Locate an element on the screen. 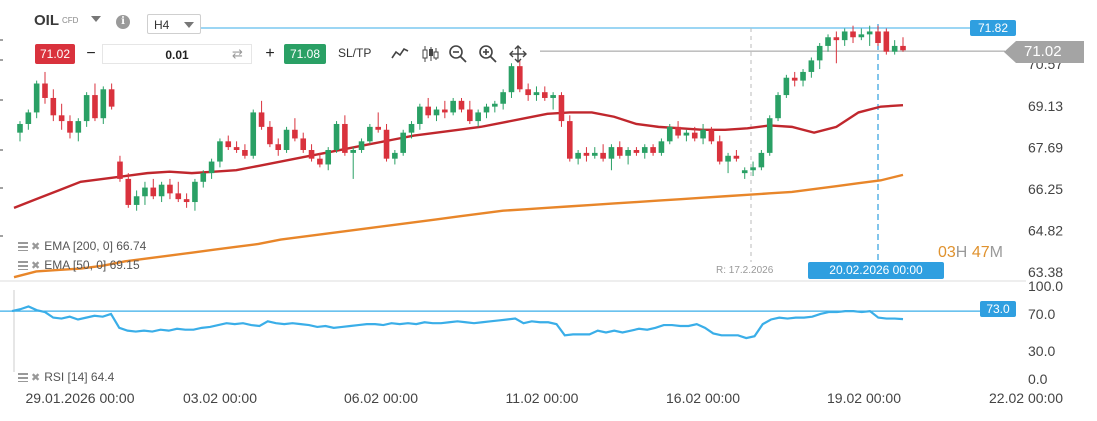 Image resolution: width=1097 pixels, height=421 pixels. rsi-tick-label: 0.0 is located at coordinates (1038, 379).